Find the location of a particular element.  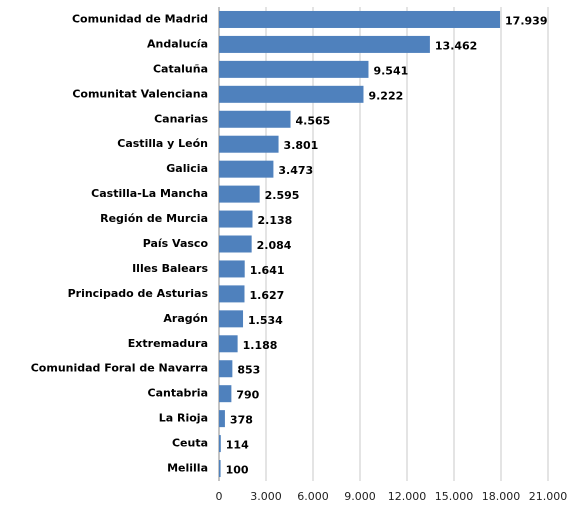

y-tick-label: Región de Murcia is located at coordinates (154, 218).